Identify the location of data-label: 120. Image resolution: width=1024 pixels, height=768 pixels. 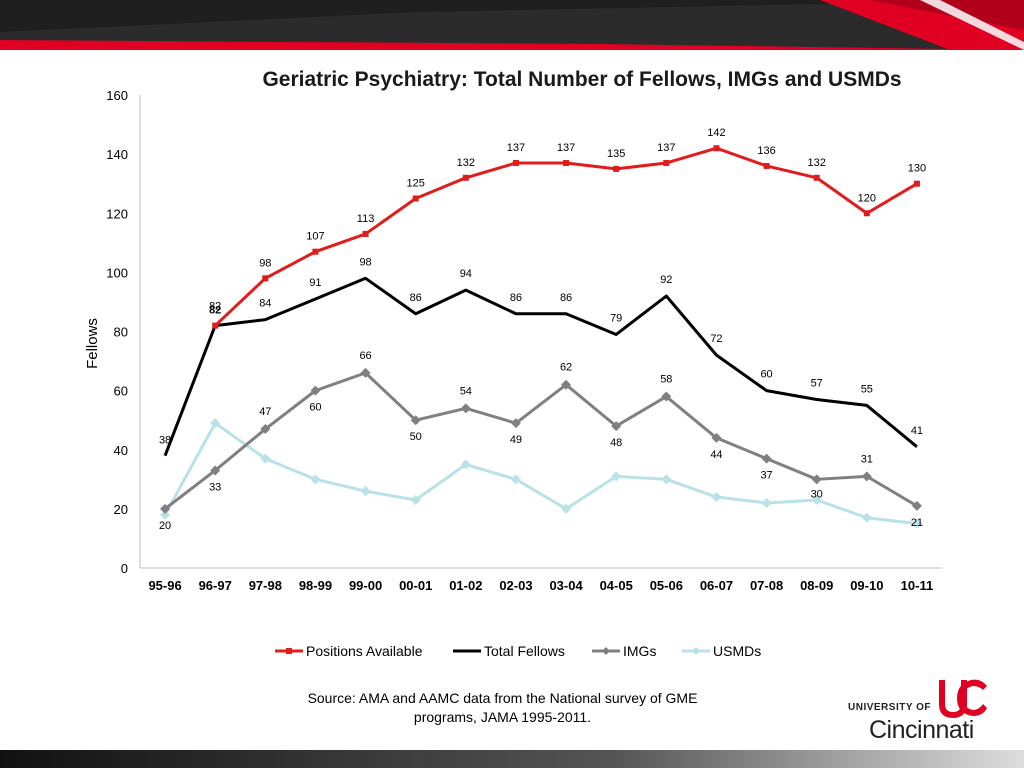
(867, 198).